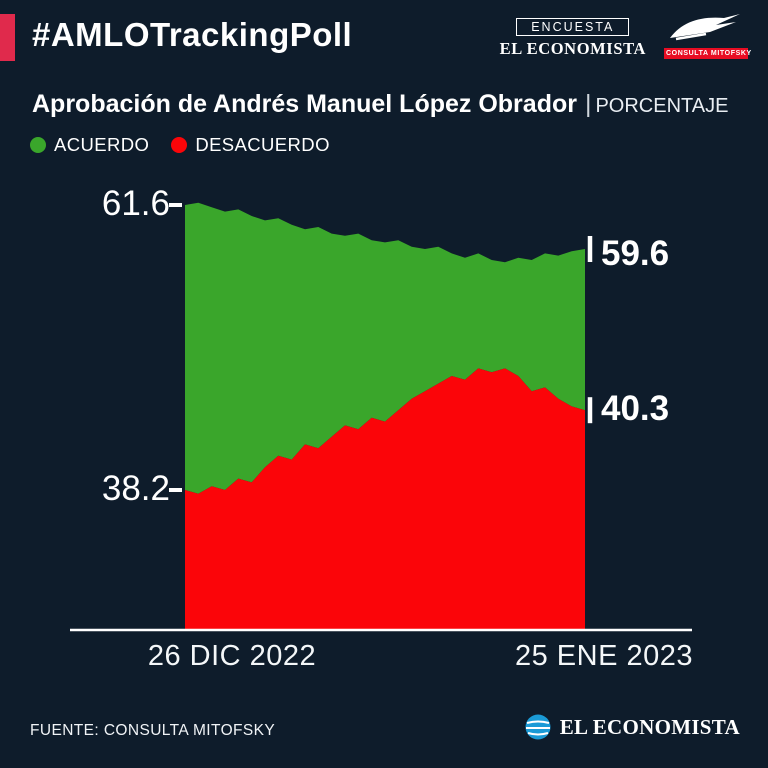 The width and height of the screenshot is (768, 768). I want to click on acuerdo-start-value: 61.6, so click(135, 203).